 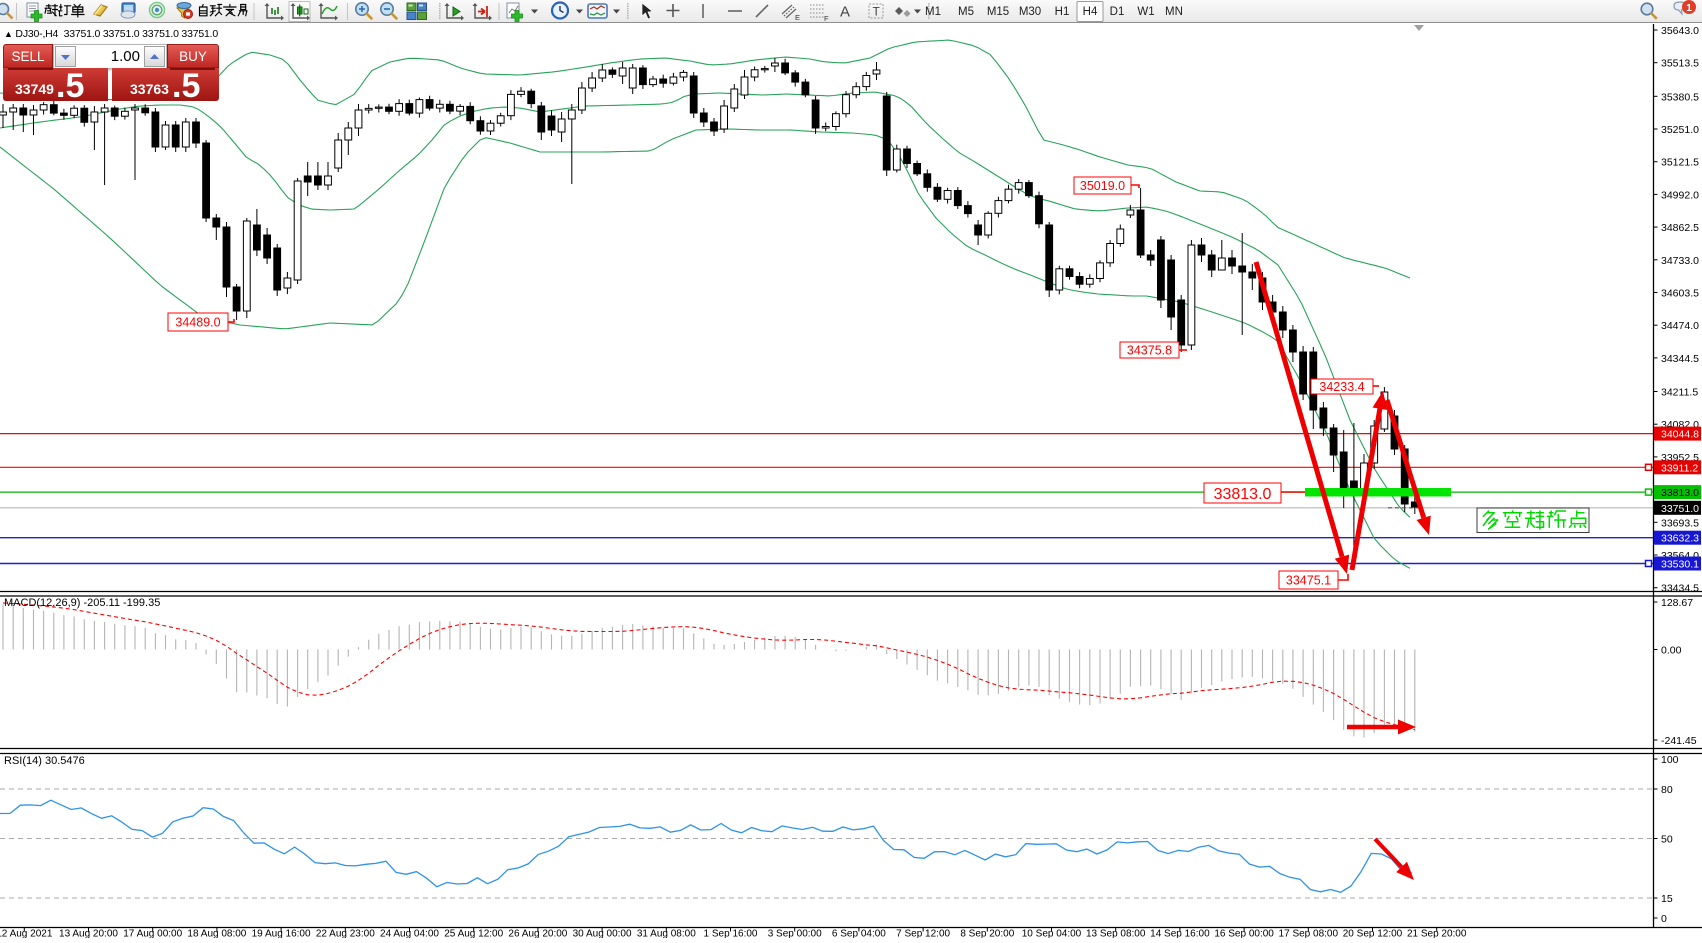 I want to click on svg-text: 30 Aug 00:00, so click(x=602, y=934).